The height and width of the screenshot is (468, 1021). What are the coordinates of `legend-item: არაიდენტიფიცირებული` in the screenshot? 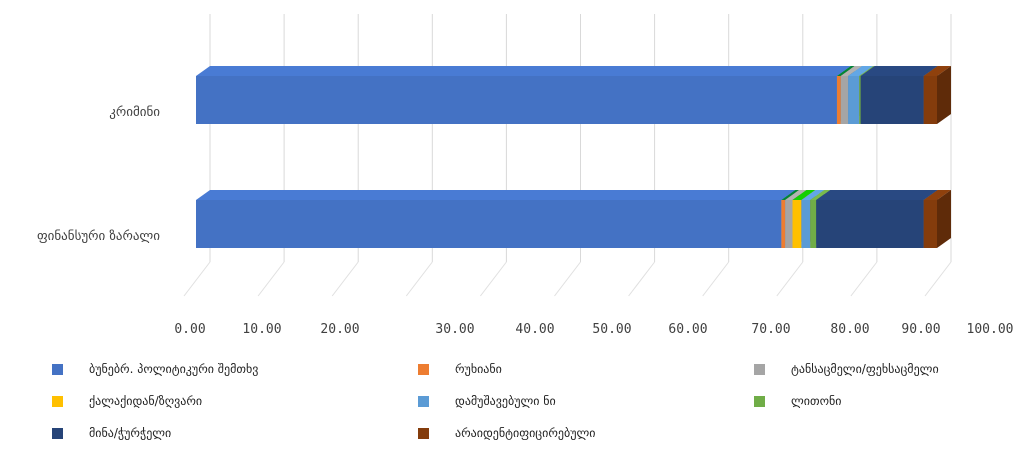 It's located at (506, 433).